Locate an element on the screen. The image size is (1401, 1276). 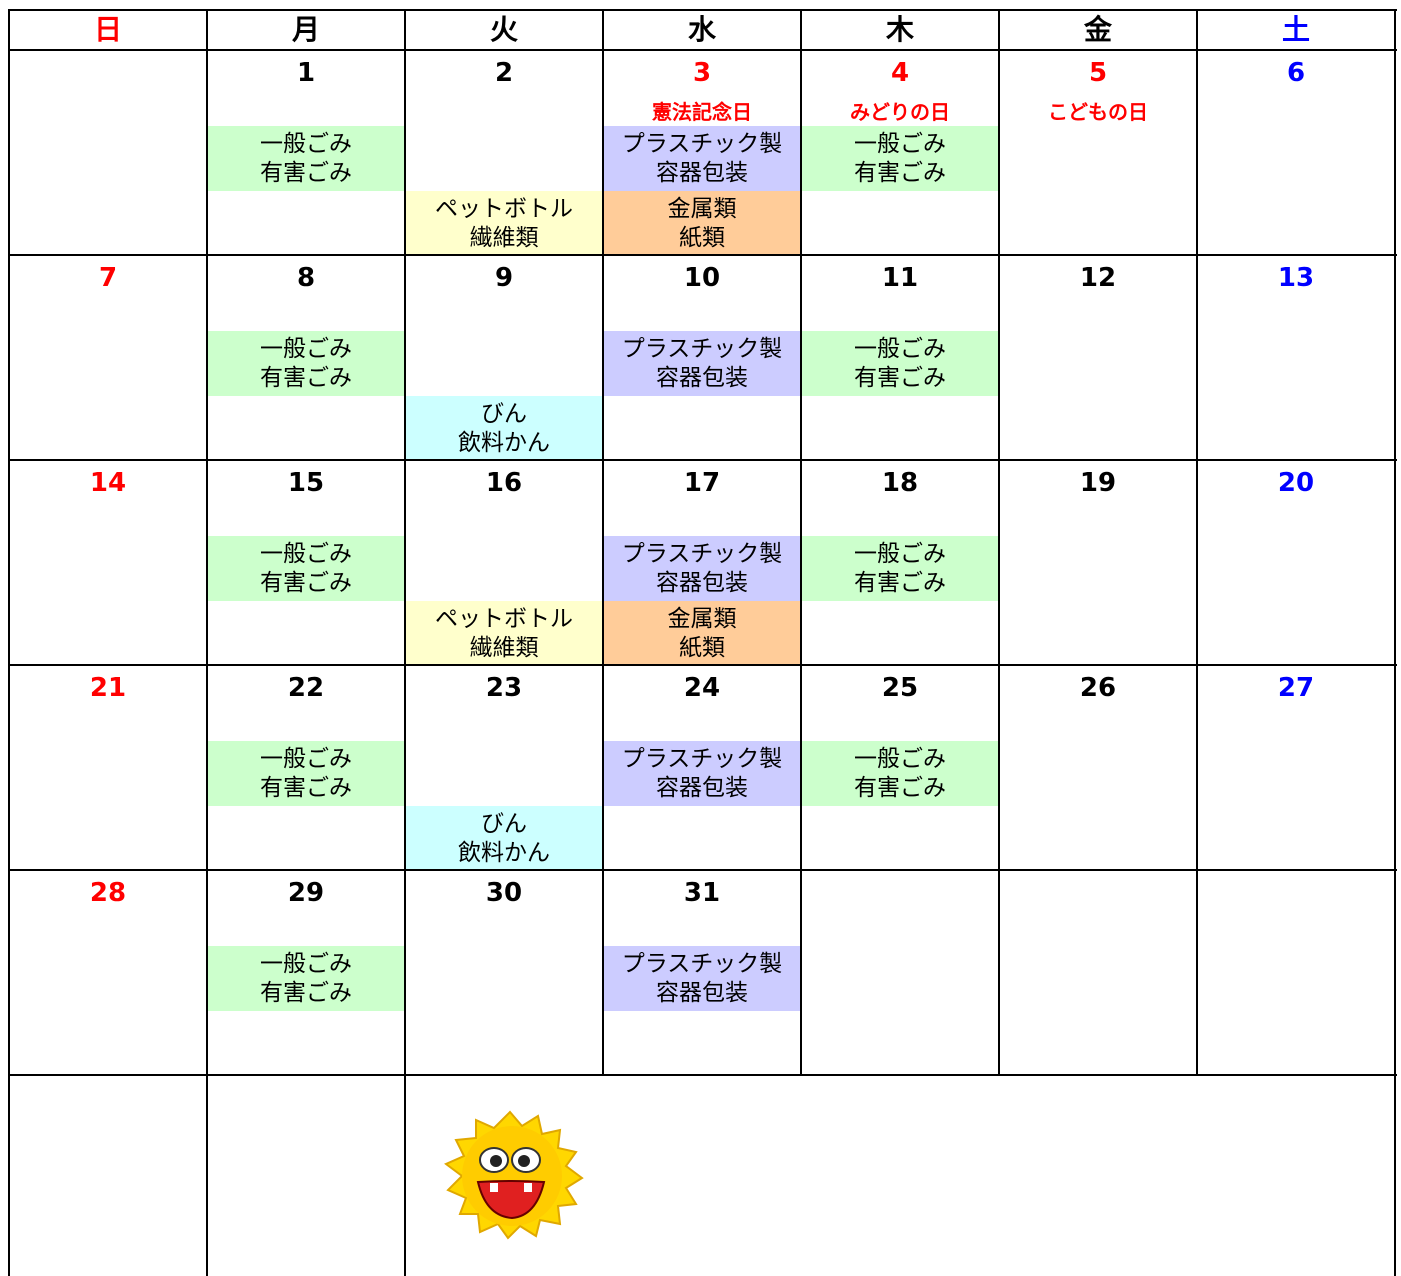
date-number: 15 is located at coordinates (306, 483).